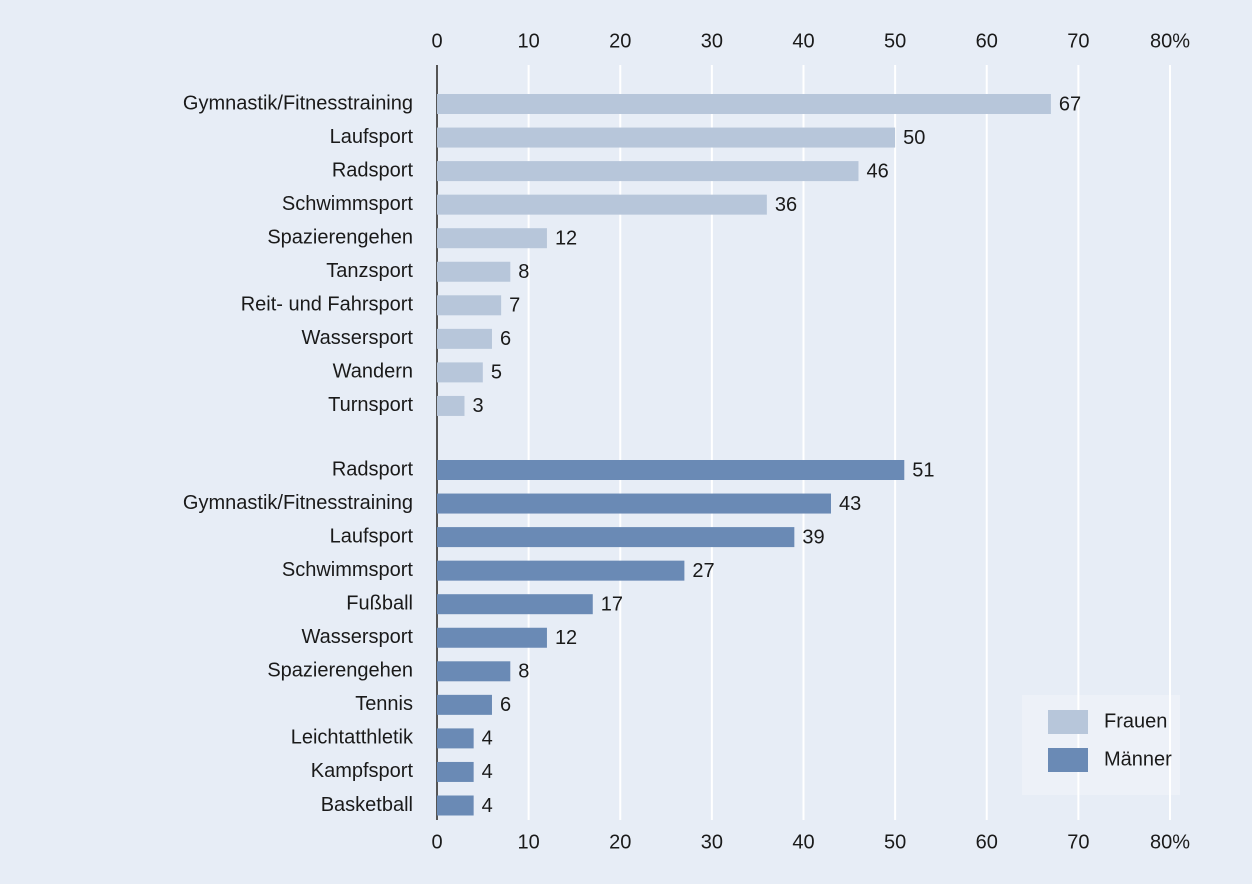 The width and height of the screenshot is (1252, 884). I want to click on value-label: 67, so click(1070, 104).